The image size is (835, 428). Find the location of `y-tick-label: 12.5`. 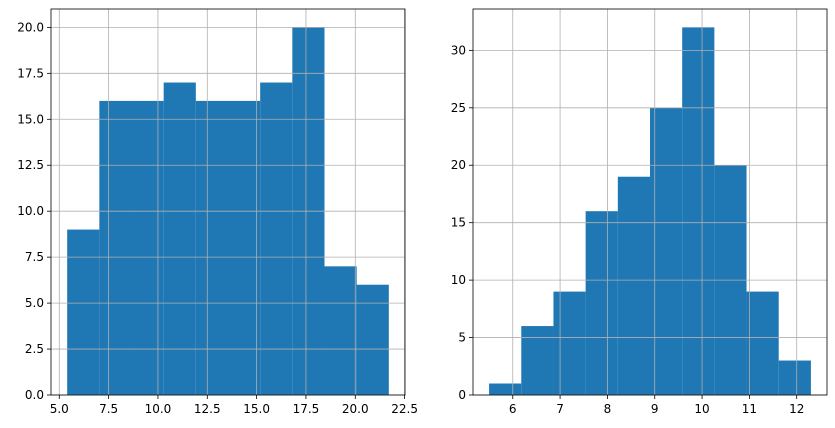

y-tick-label: 12.5 is located at coordinates (30, 165).